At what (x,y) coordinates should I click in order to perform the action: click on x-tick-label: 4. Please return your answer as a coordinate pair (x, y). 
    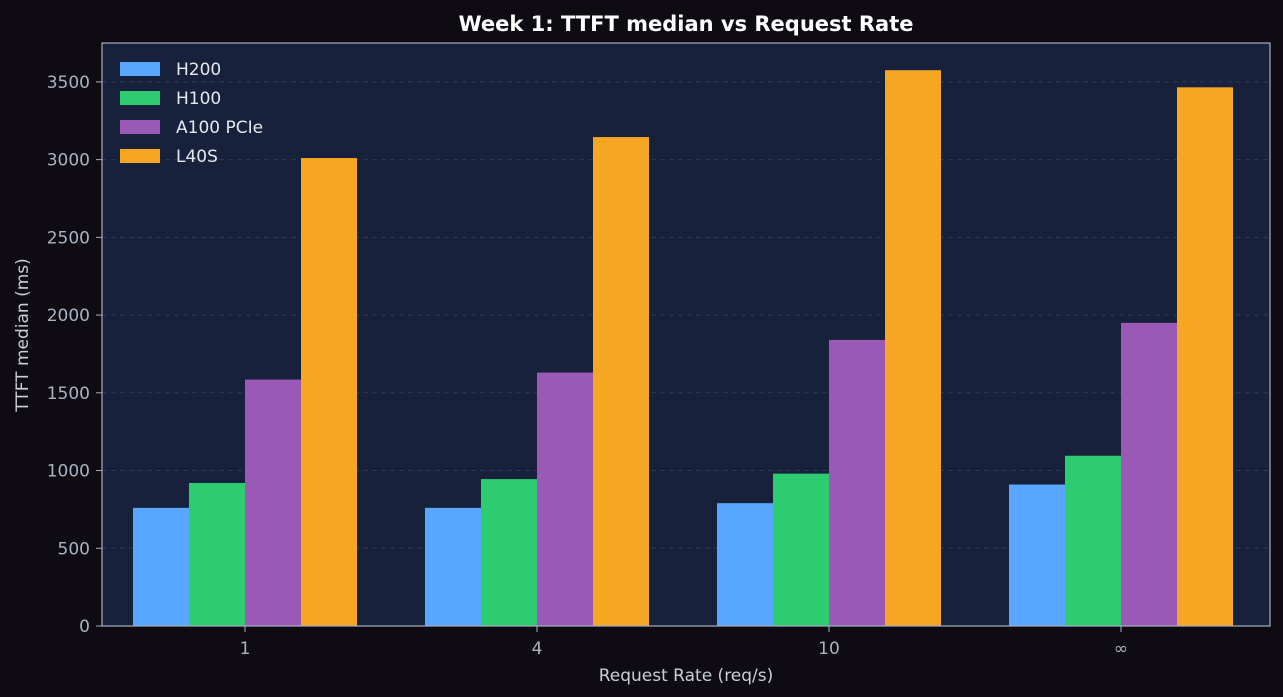
    Looking at the image, I should click on (537, 649).